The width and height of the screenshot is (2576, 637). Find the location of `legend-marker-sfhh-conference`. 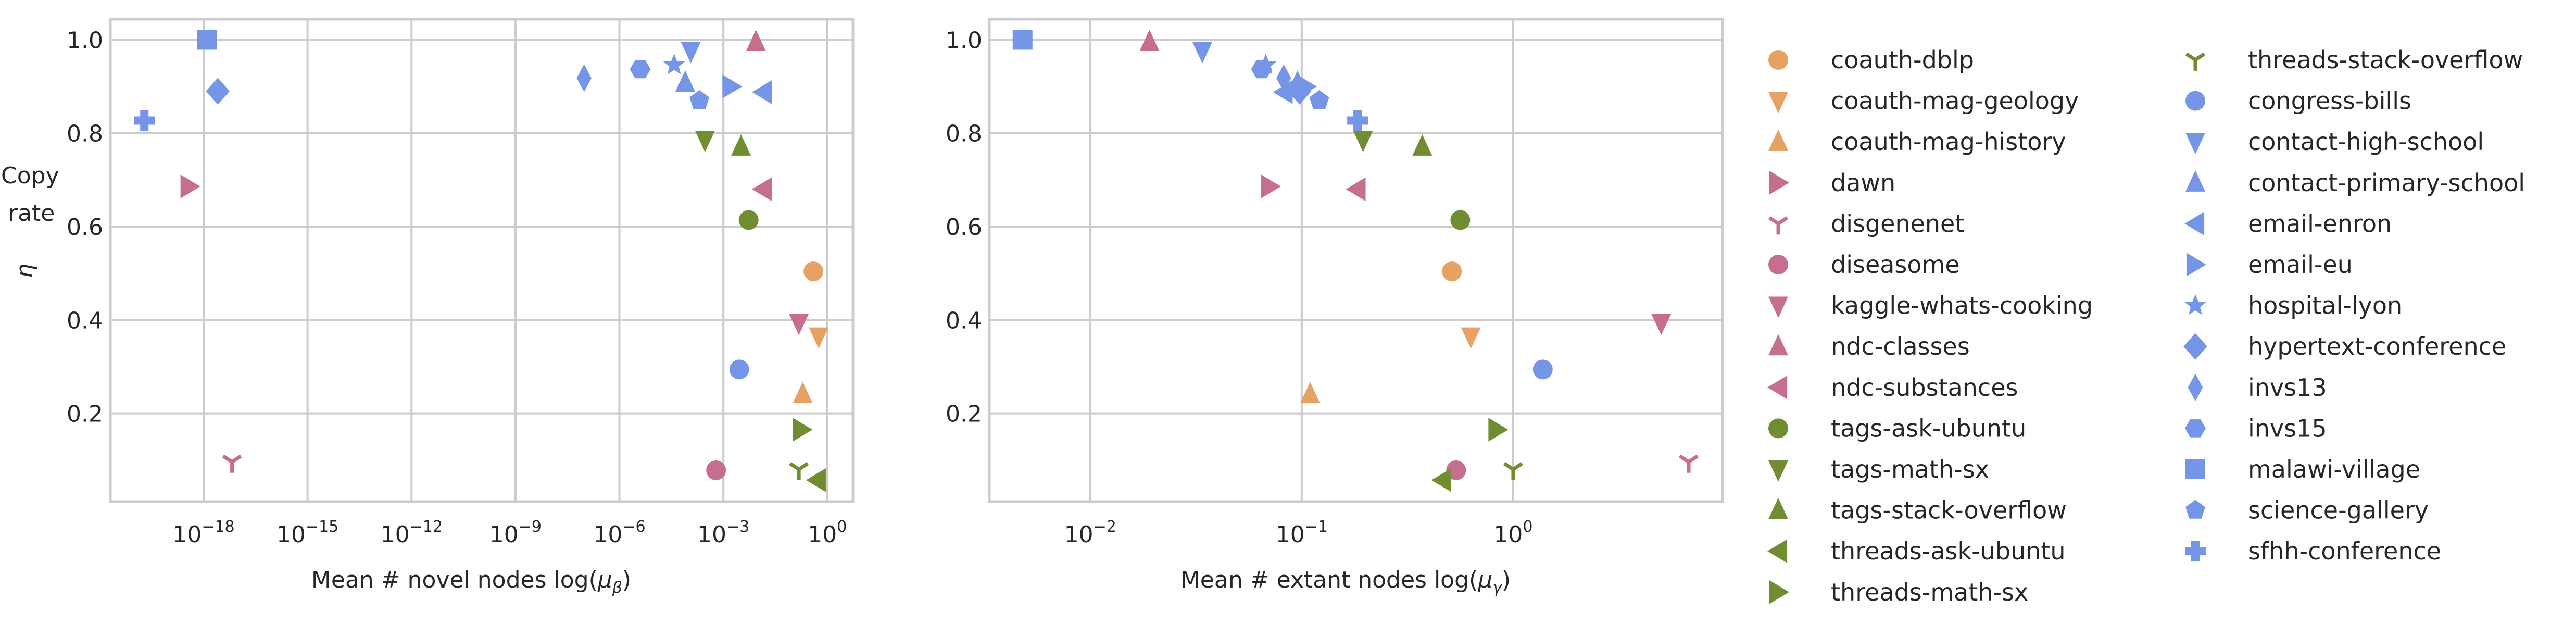

legend-marker-sfhh-conference is located at coordinates (2195, 551).